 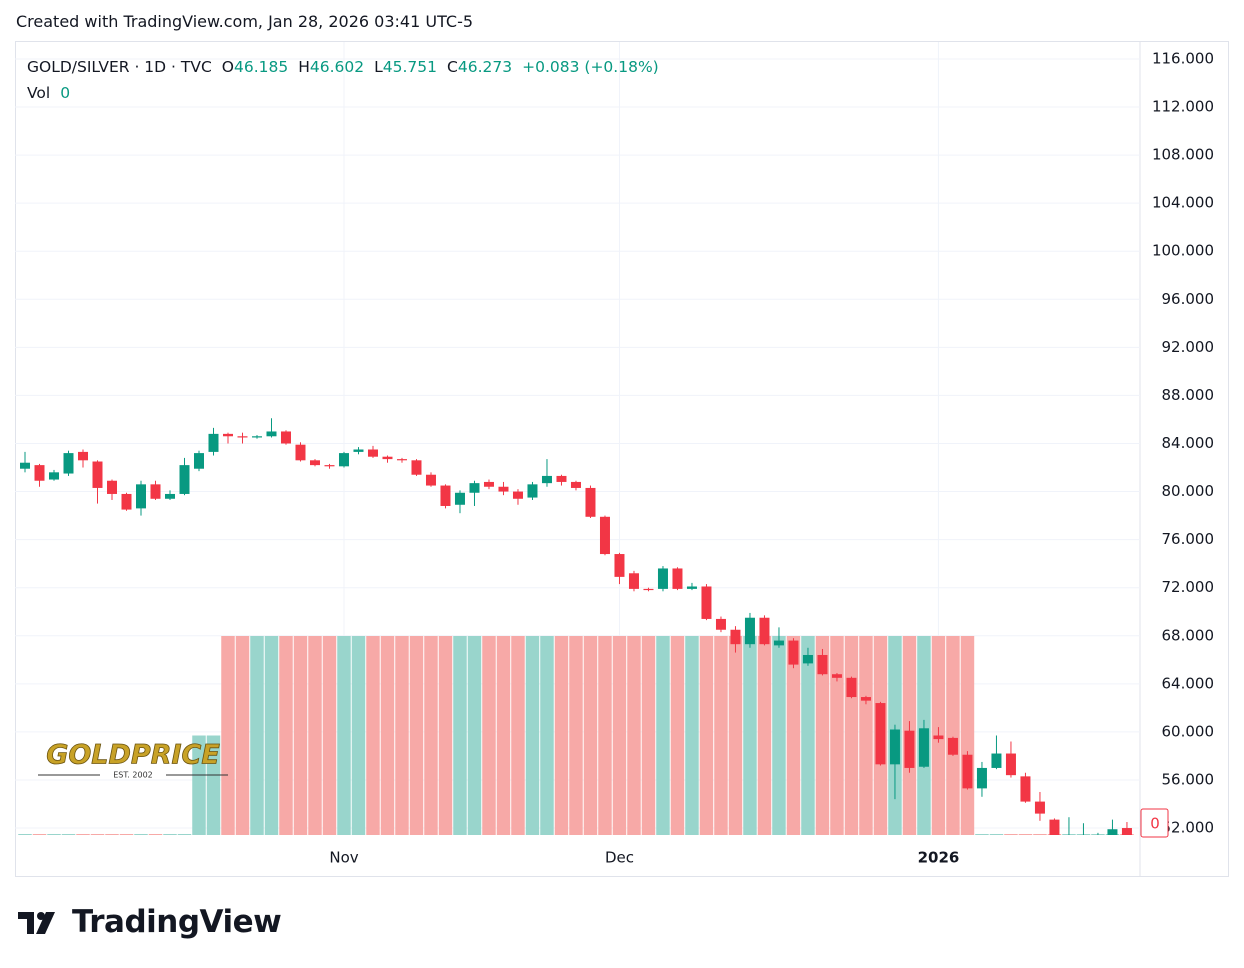 What do you see at coordinates (1188, 587) in the screenshot?
I see `y-tick-label: 72.000` at bounding box center [1188, 587].